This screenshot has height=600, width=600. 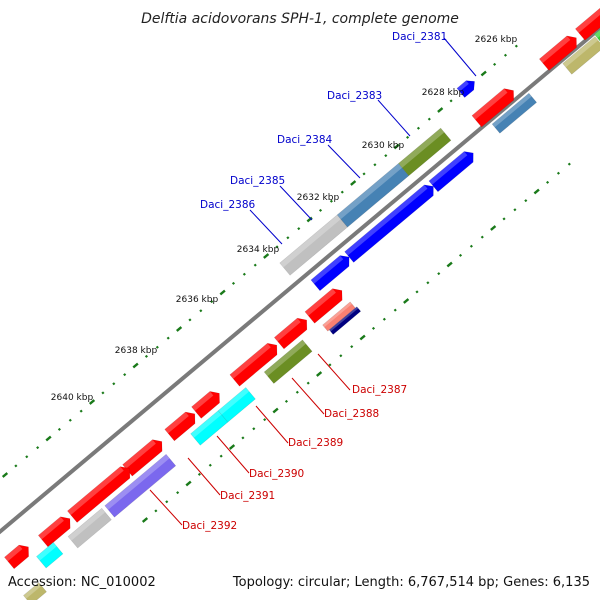 What do you see at coordinates (496, 40) in the screenshot?
I see `kbp-label: 2626 kbp` at bounding box center [496, 40].